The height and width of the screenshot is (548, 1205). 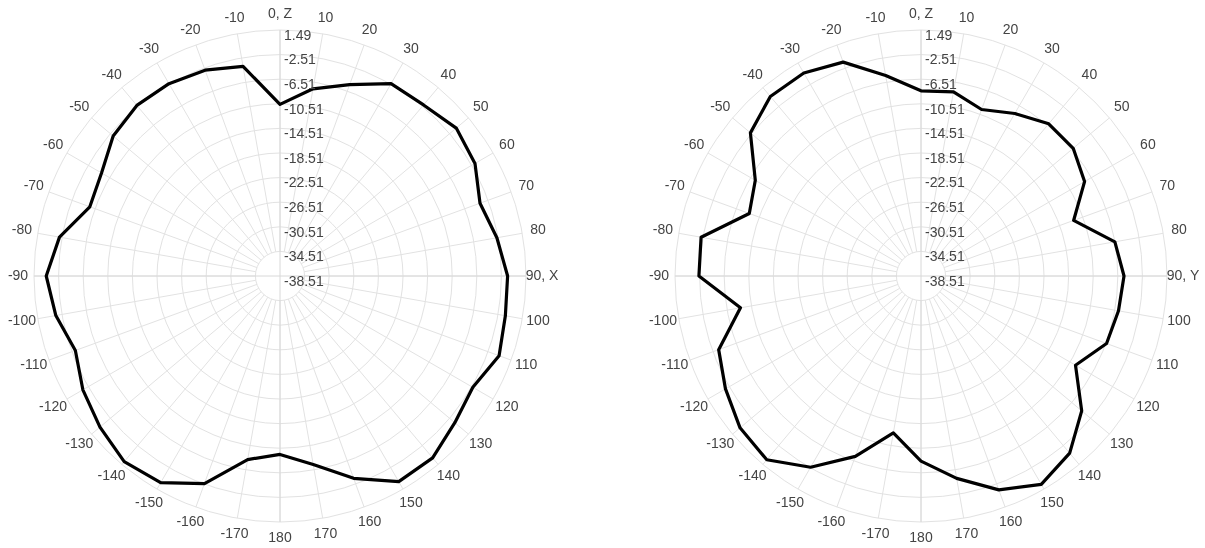 I want to click on spoke-label: 90, X, so click(x=542, y=274).